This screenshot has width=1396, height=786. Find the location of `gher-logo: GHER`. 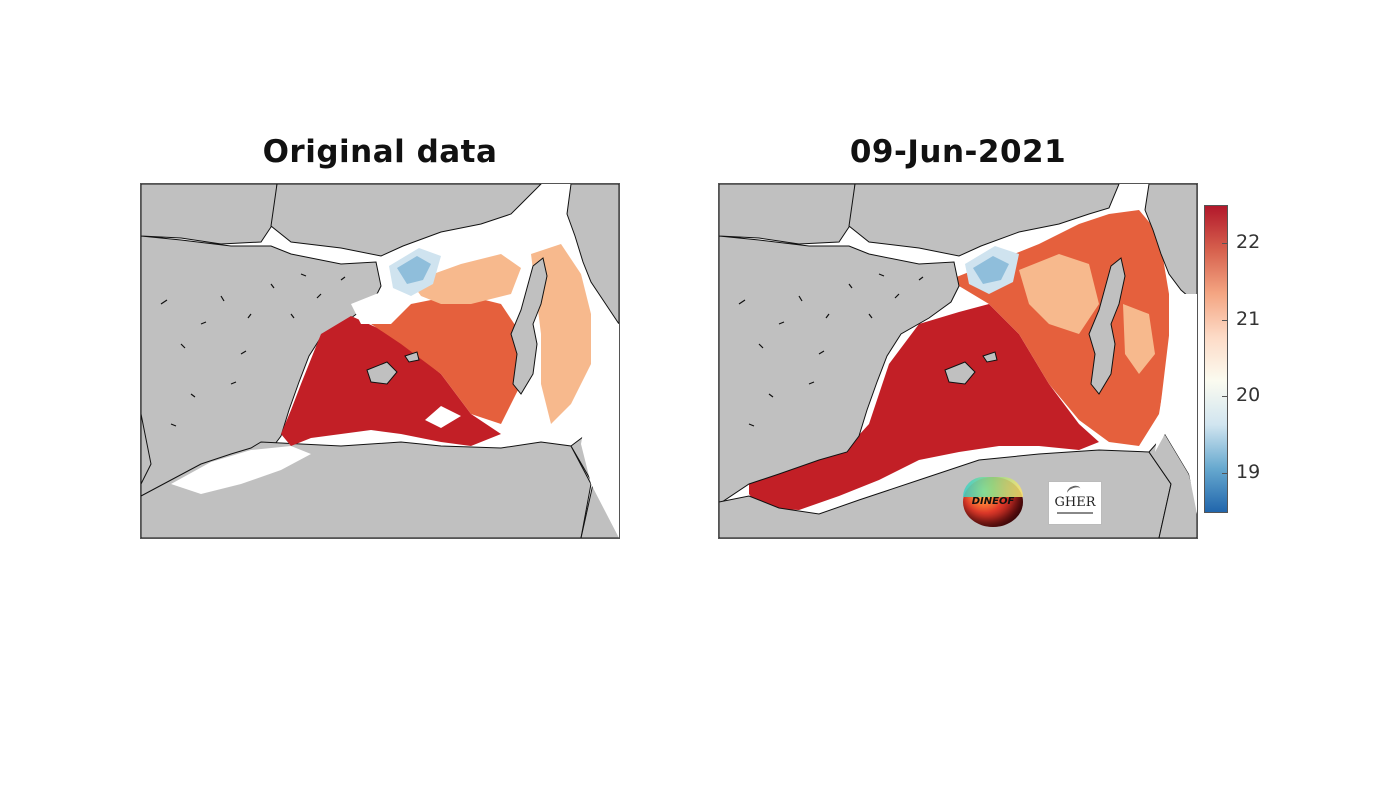

gher-logo: GHER is located at coordinates (1075, 503).